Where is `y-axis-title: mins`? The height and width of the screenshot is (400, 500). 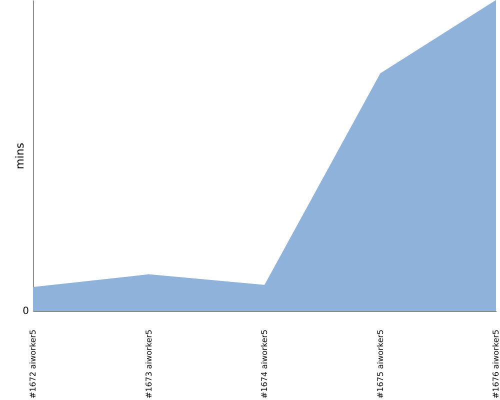
y-axis-title: mins is located at coordinates (20, 156).